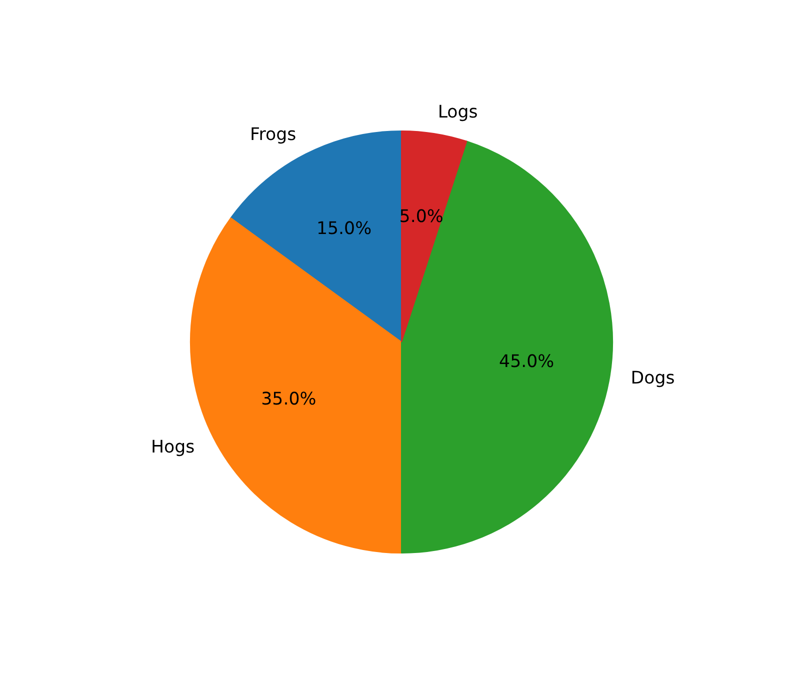 The height and width of the screenshot is (683, 802). Describe the element at coordinates (273, 135) in the screenshot. I see `slice-label: Frogs` at that location.